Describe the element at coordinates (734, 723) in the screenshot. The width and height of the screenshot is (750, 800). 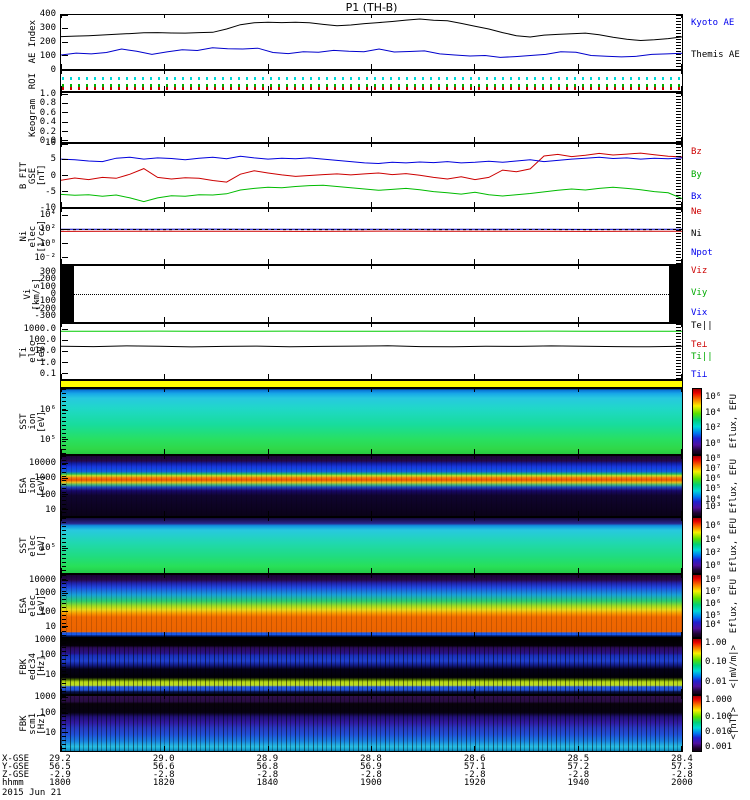
I see `colorbar-unit: <|nT|>` at that location.